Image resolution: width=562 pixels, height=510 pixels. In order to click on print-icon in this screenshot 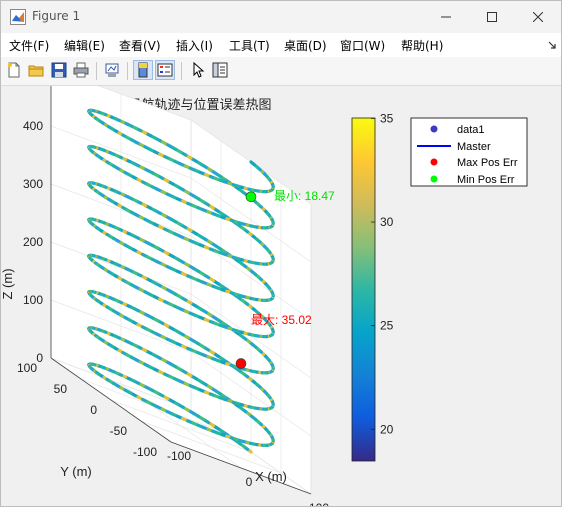, I will do `click(81, 70)`.